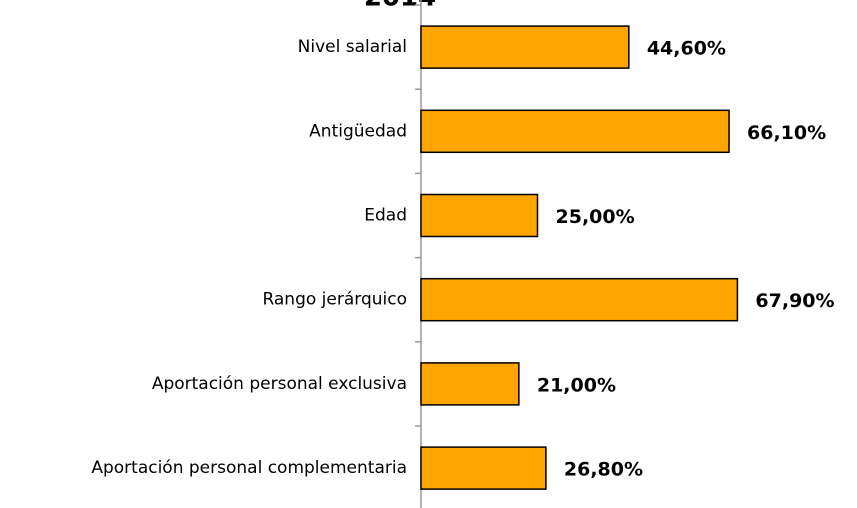  What do you see at coordinates (352, 47) in the screenshot?
I see `category-label: Nivel salarial` at bounding box center [352, 47].